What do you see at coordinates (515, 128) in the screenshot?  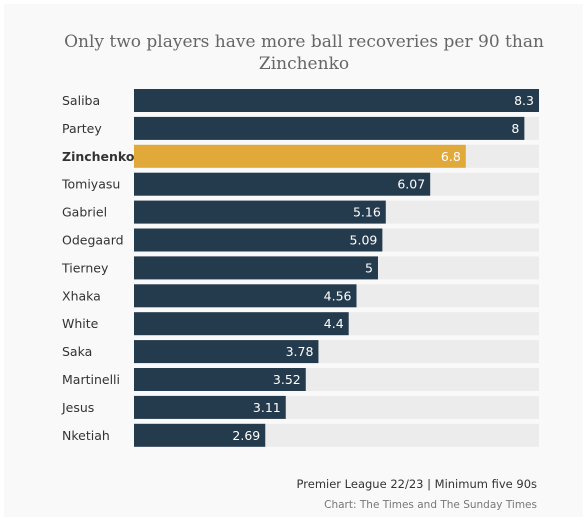 I see `value-label: 8` at bounding box center [515, 128].